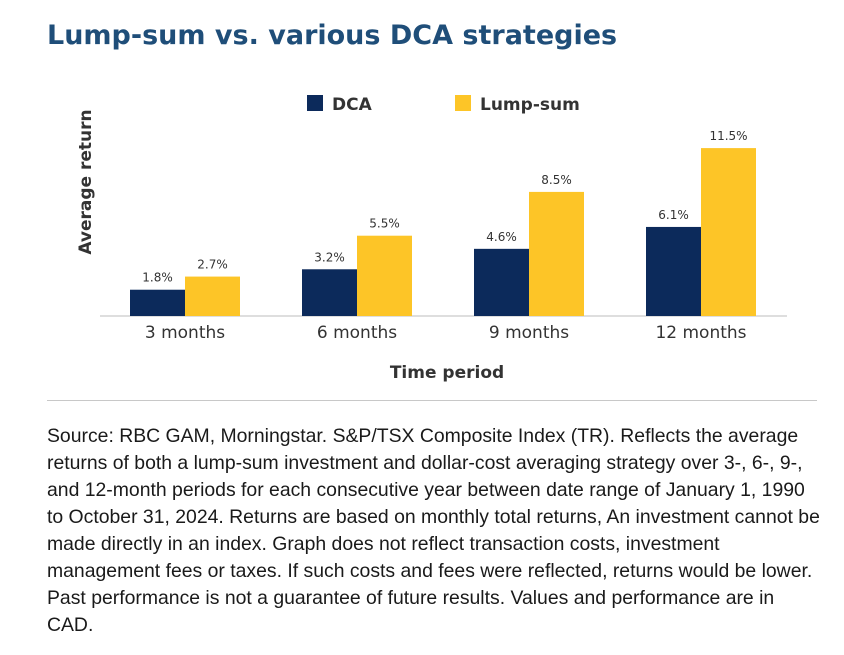  I want to click on legend-label-dca: DCA, so click(352, 105).